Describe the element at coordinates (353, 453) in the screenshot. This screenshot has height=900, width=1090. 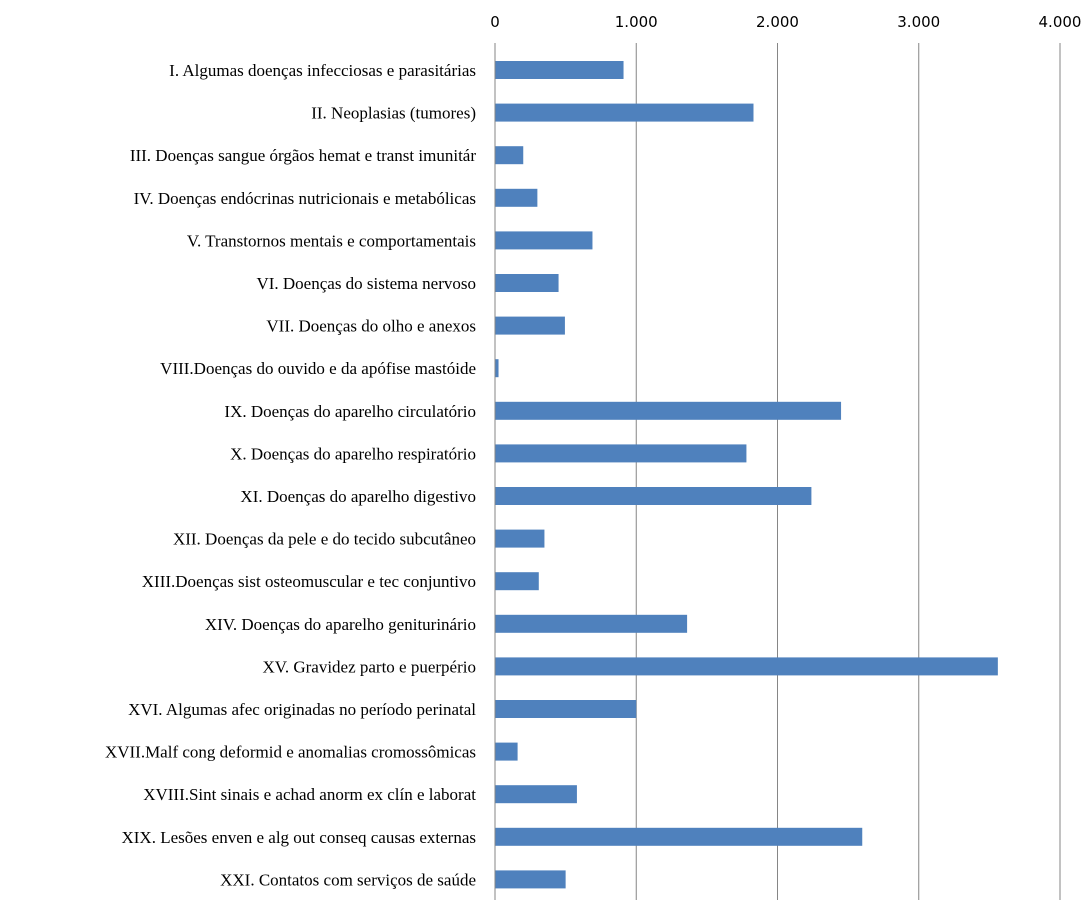
I see `category-label: X. Doenças do aparelho respiratório` at that location.